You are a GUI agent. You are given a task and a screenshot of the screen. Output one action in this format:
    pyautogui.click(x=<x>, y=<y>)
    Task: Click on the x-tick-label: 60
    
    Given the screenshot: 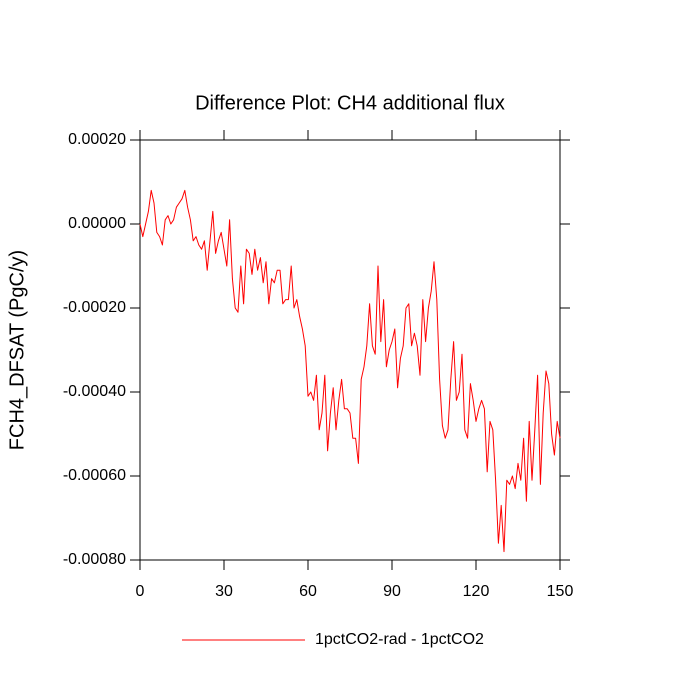 What is the action you would take?
    pyautogui.click(x=308, y=591)
    